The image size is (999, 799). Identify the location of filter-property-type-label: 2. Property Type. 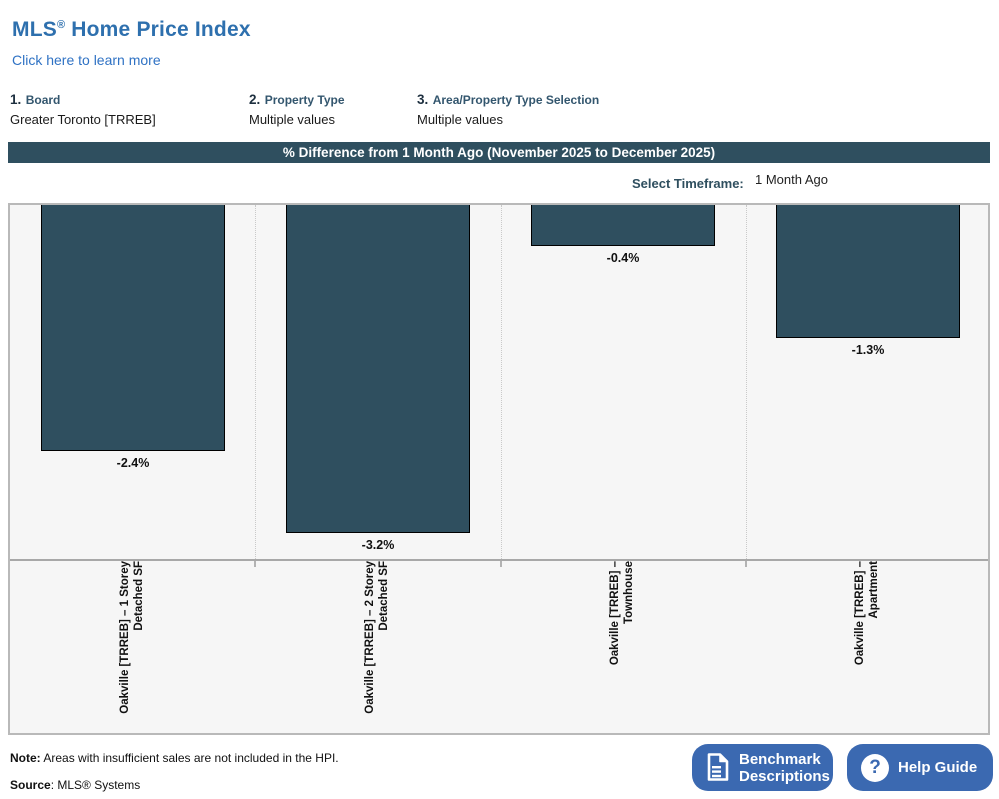
(297, 99).